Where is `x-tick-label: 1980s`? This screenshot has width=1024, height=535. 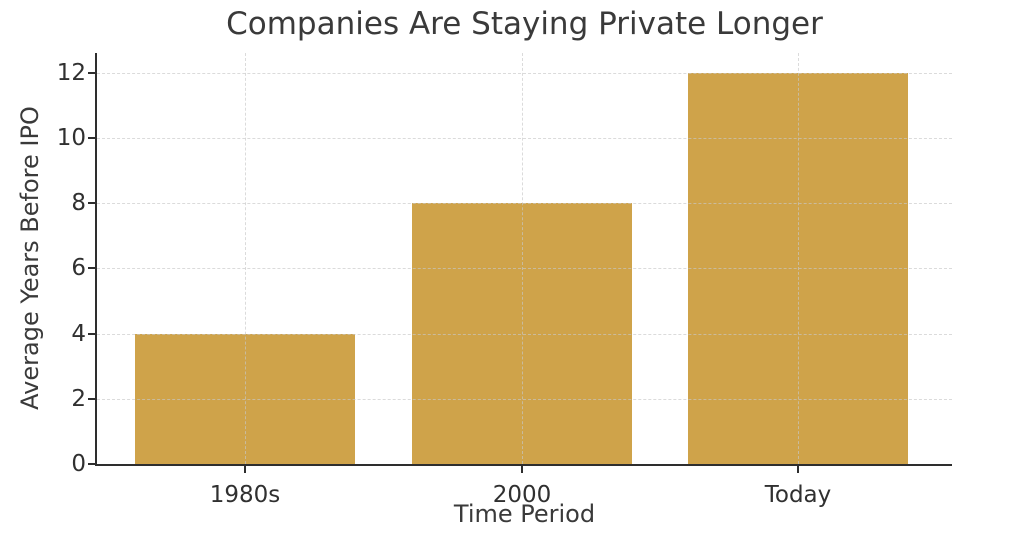
x-tick-label: 1980s is located at coordinates (245, 495).